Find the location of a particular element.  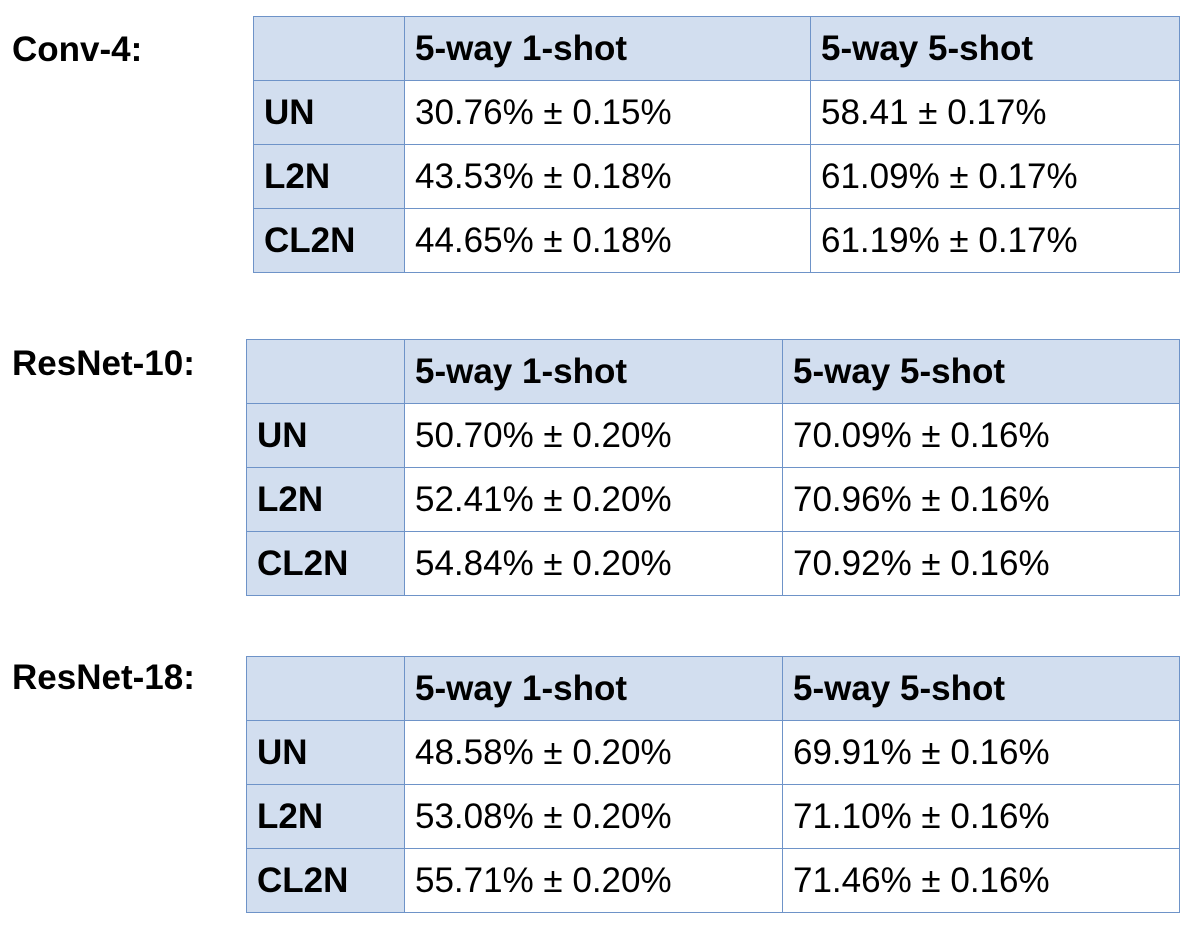

cell-5-shot: 61.09% ± 0.17% is located at coordinates (995, 176).